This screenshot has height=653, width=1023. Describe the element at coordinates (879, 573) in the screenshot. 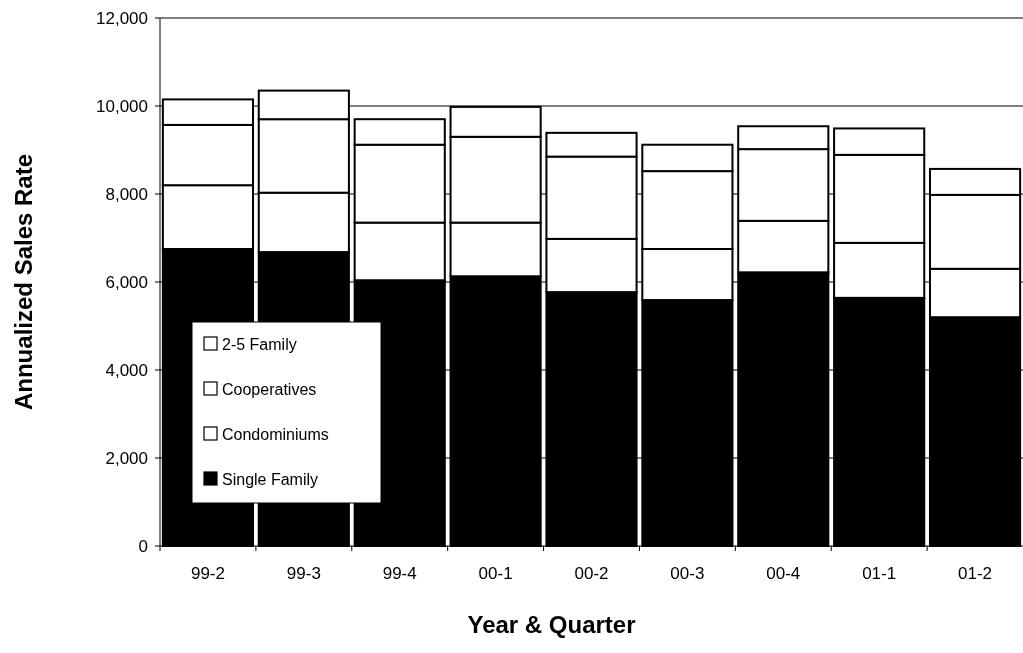

I see `x-tick-label: 01-1` at that location.